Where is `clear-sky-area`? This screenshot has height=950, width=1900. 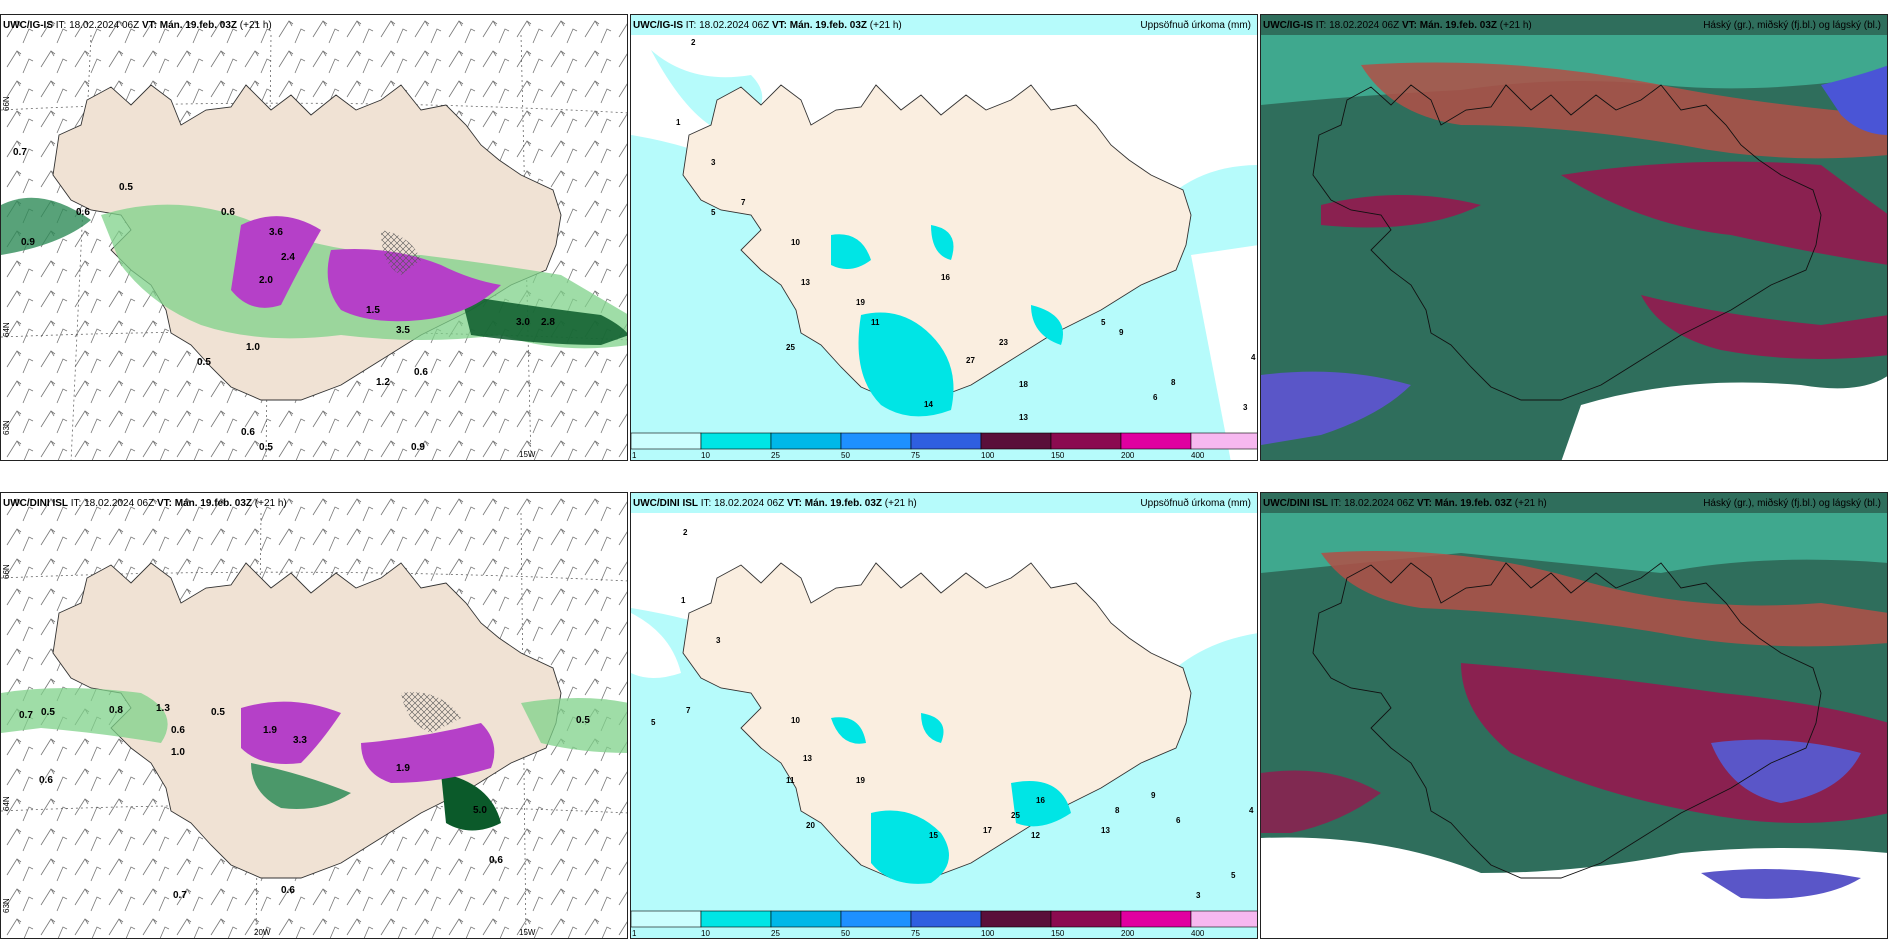 clear-sky-area is located at coordinates (1574, 887).